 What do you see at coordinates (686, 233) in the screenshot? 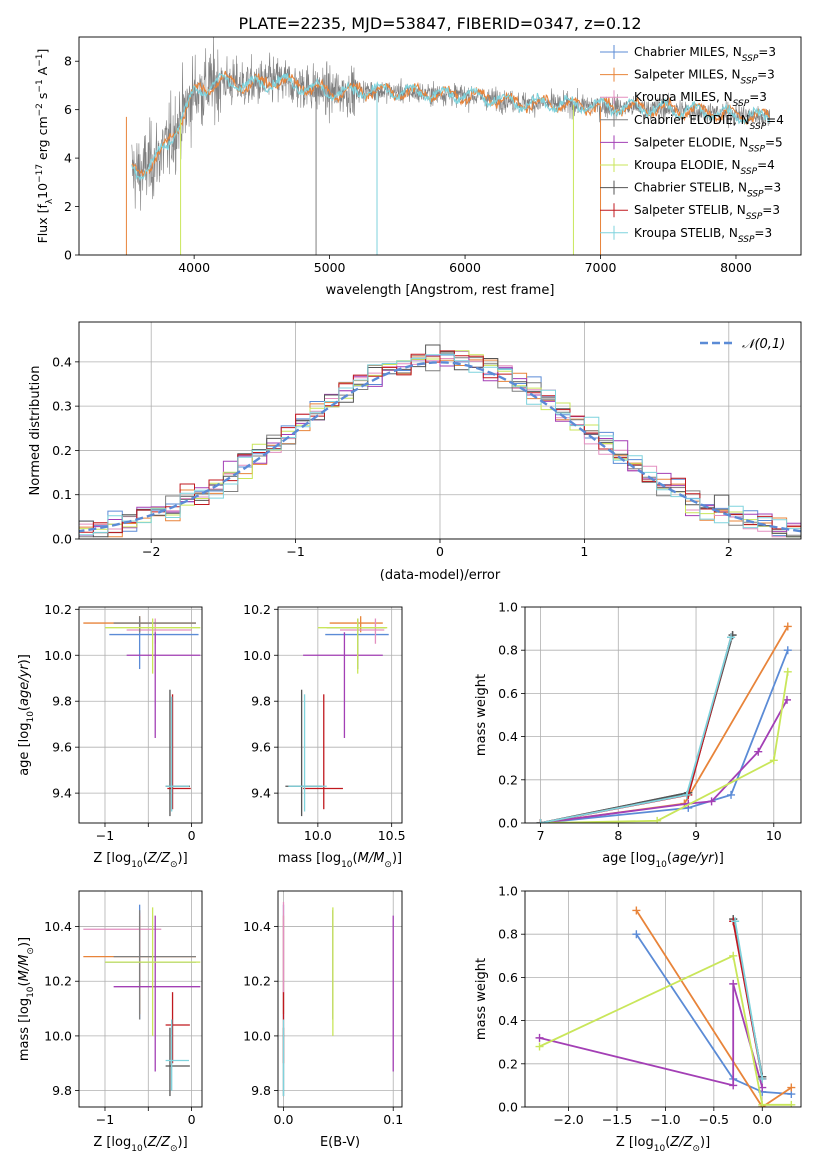
I see `text-segment: Kroupa STELIB, N` at bounding box center [686, 233].